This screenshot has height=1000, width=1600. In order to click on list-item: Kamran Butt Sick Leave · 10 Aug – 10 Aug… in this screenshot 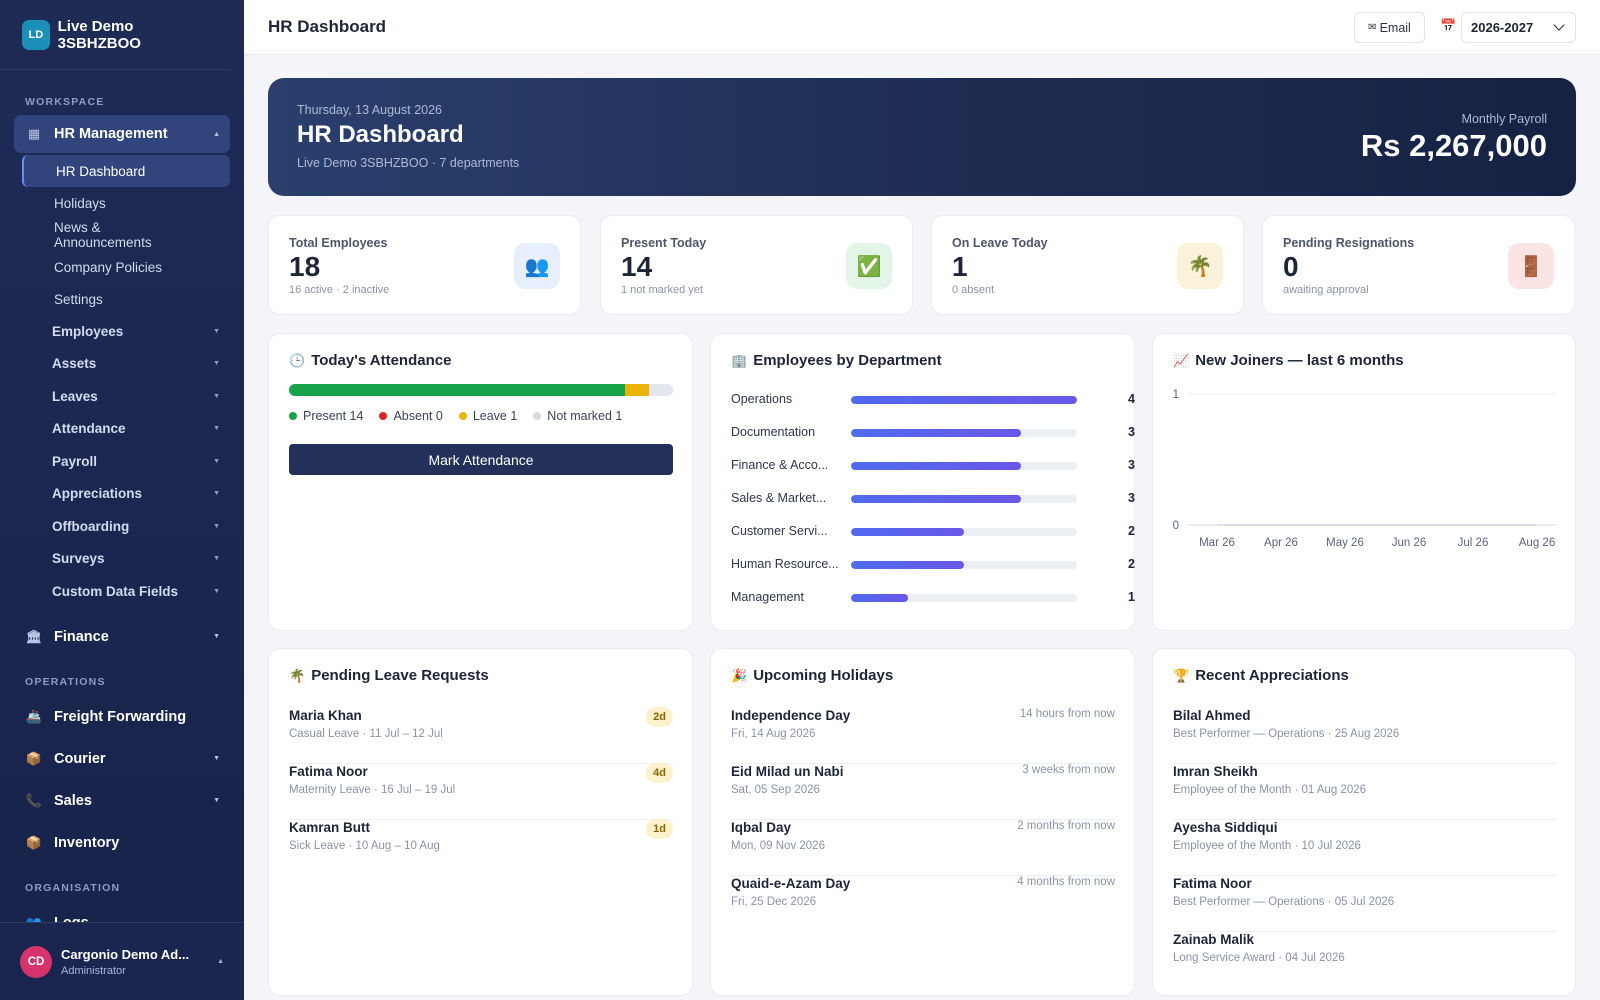, I will do `click(481, 847)`.